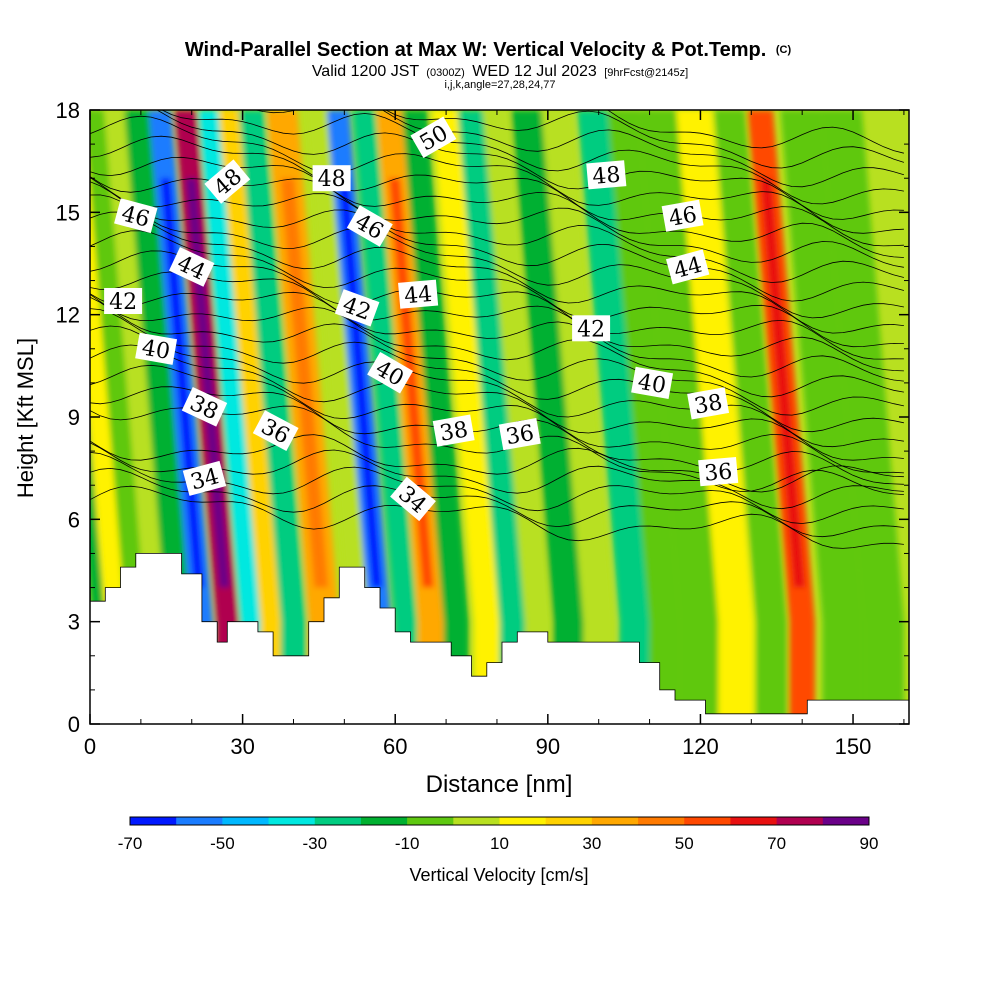  I want to click on subtitle-utc: (0300Z), so click(445, 73).